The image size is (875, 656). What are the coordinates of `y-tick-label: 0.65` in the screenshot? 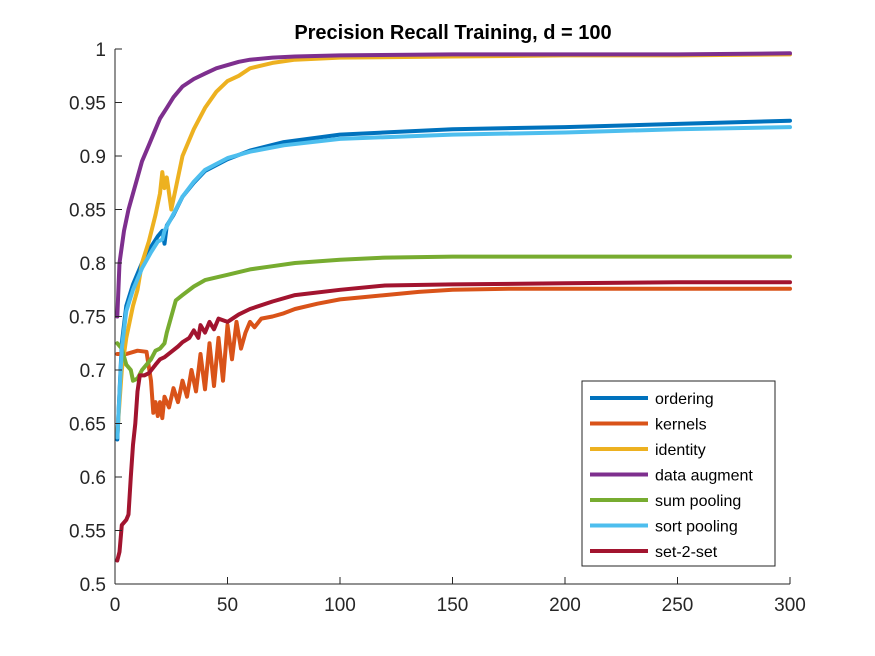 It's located at (87, 425).